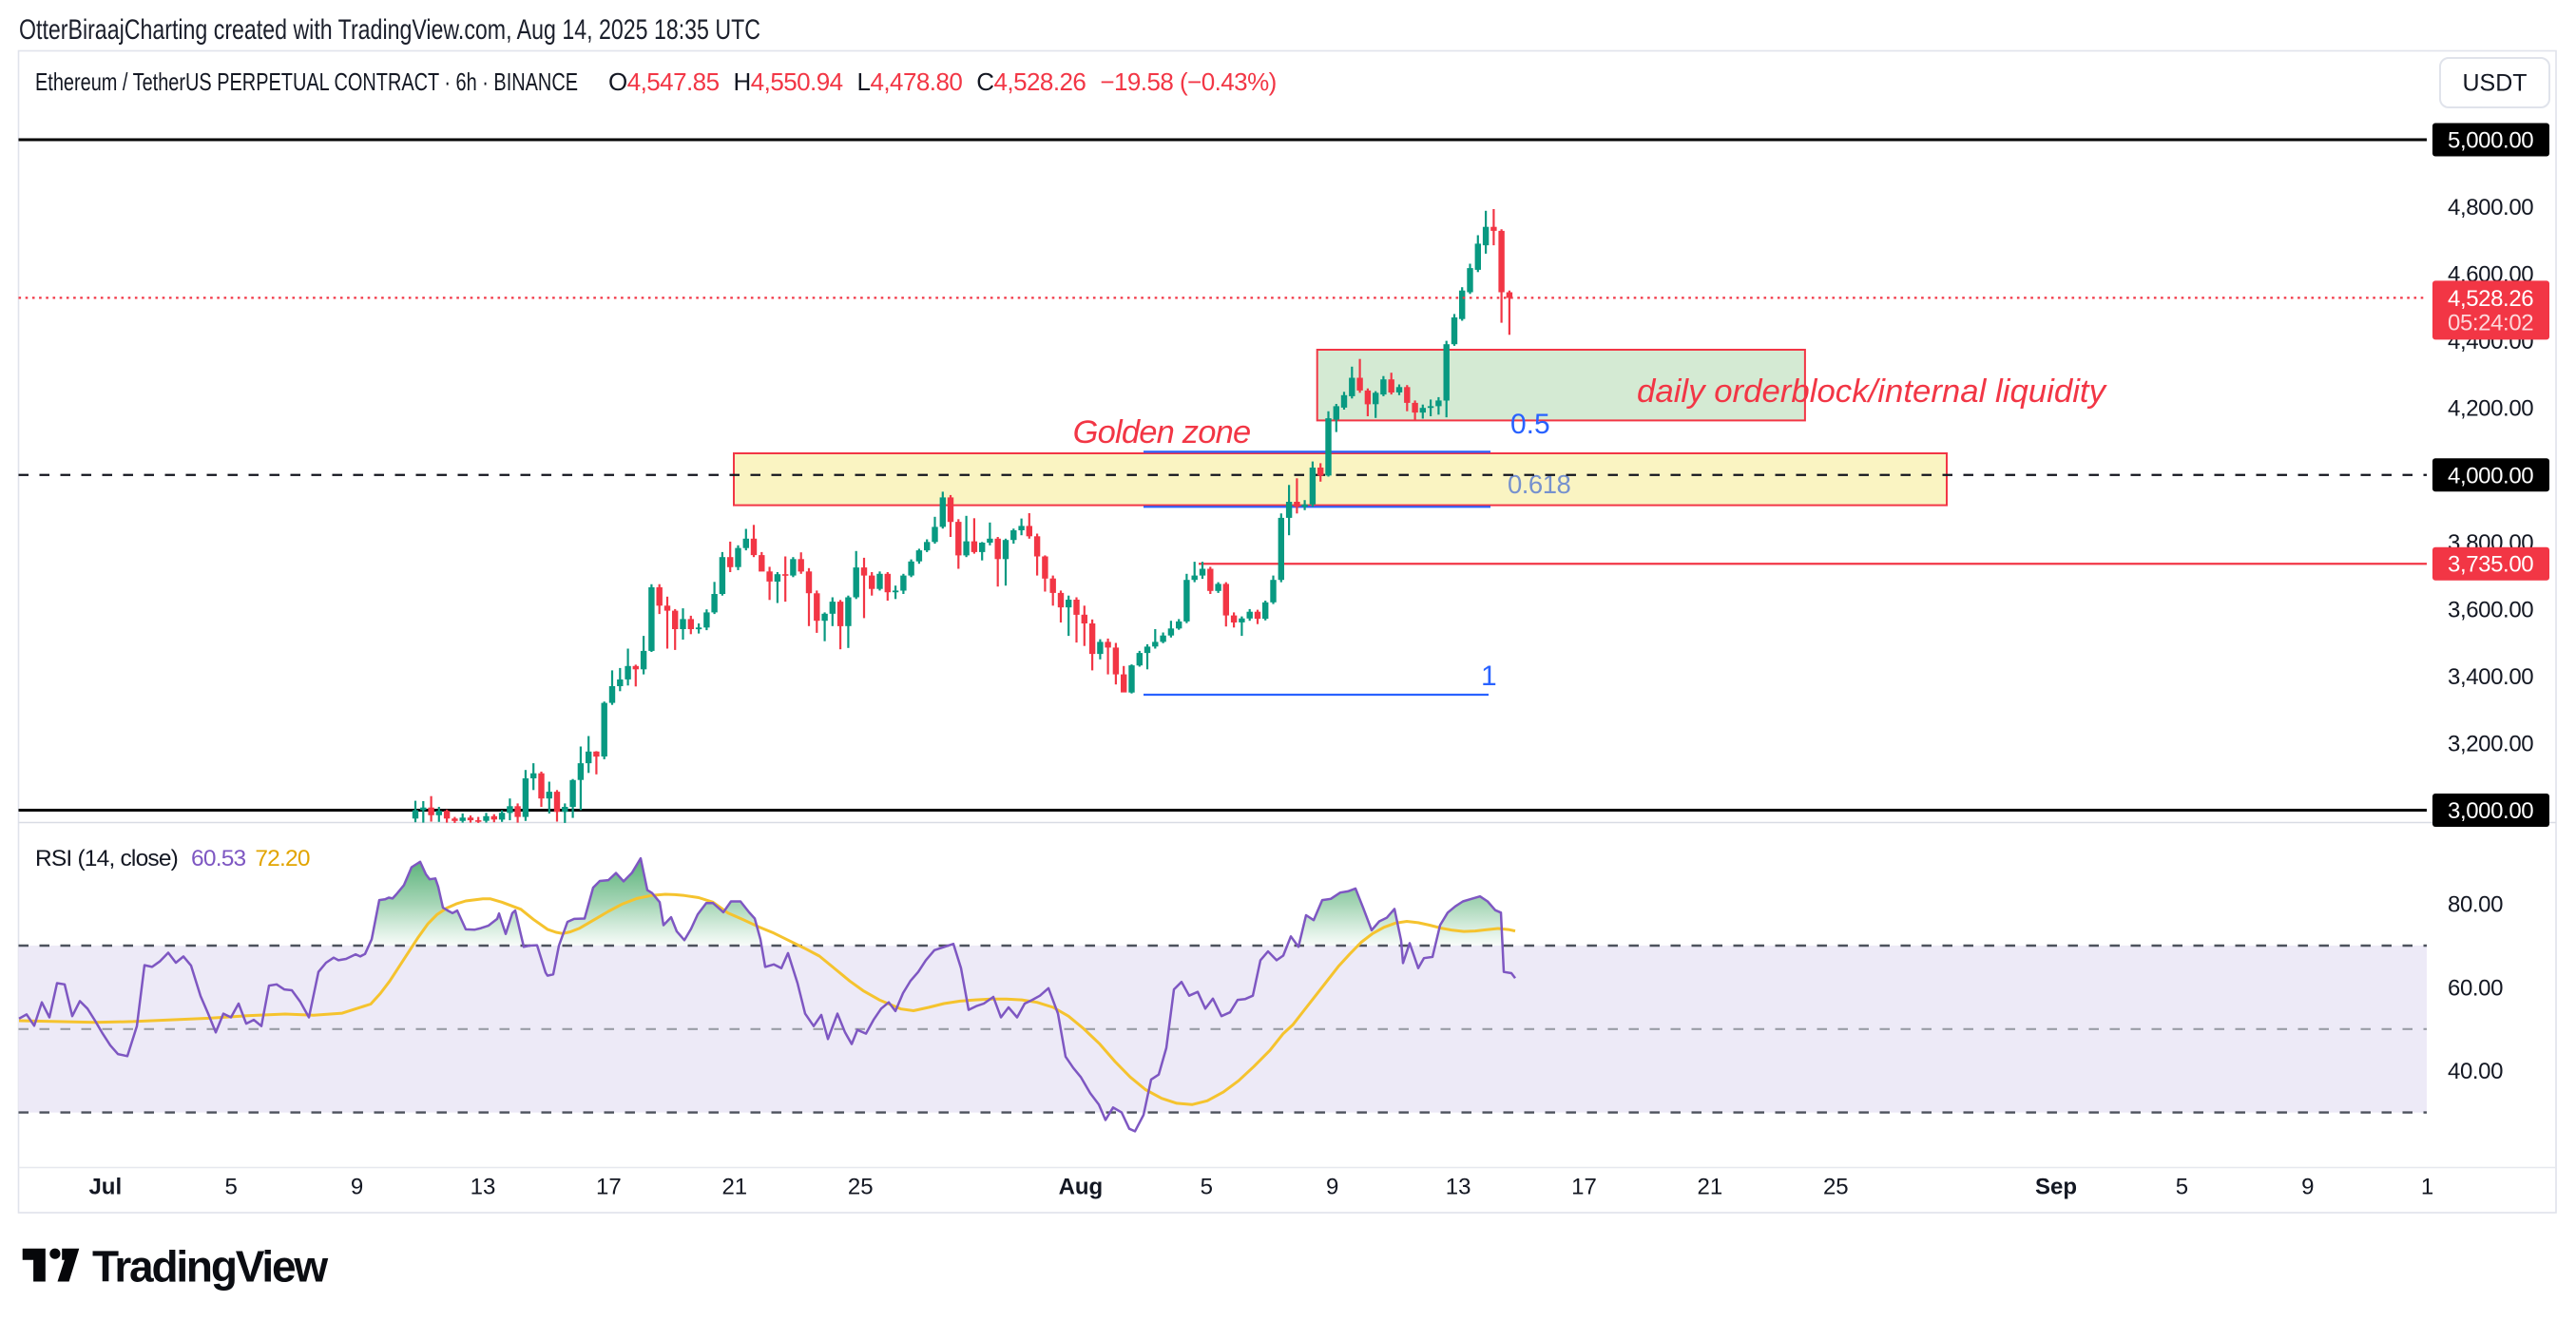 Image resolution: width=2576 pixels, height=1321 pixels. I want to click on svg-text: 3,735.00, so click(2491, 565).